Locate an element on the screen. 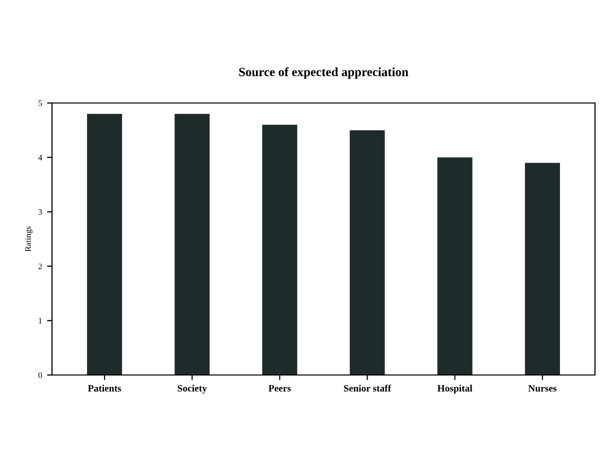  x-tick-label: Senior staff is located at coordinates (368, 388).